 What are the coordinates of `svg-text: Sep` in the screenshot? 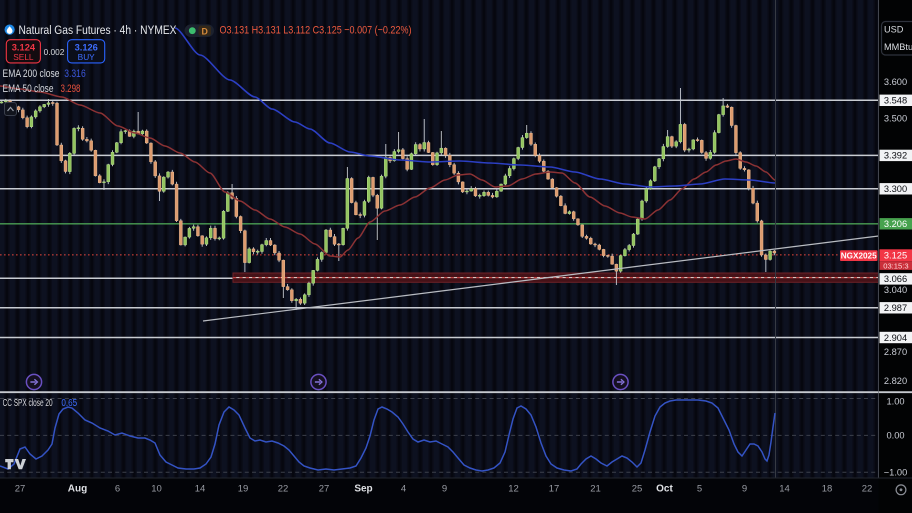 It's located at (363, 489).